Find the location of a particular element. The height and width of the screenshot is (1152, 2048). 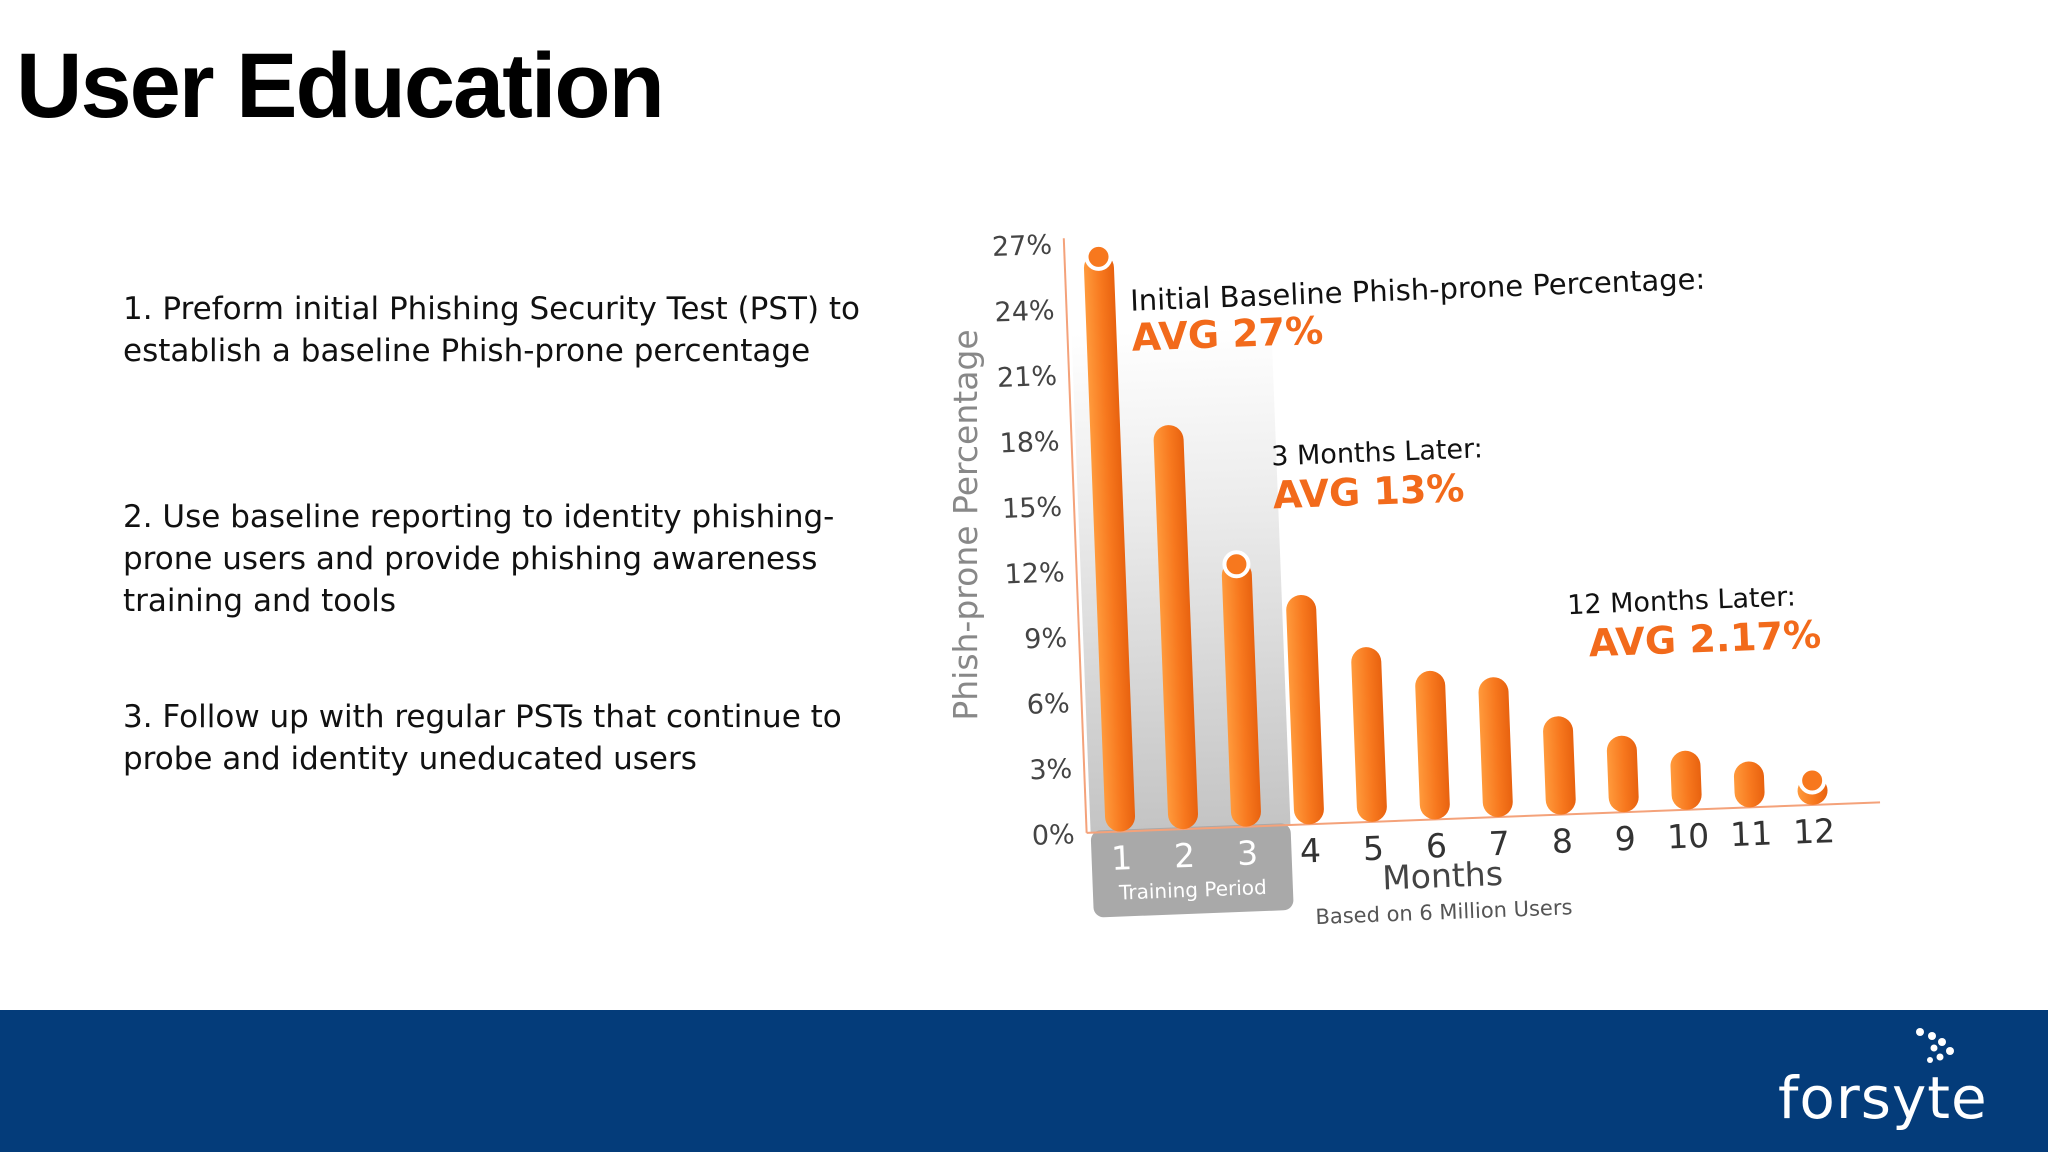

annotation-baseline-value: AVG 27% is located at coordinates (1227, 333).